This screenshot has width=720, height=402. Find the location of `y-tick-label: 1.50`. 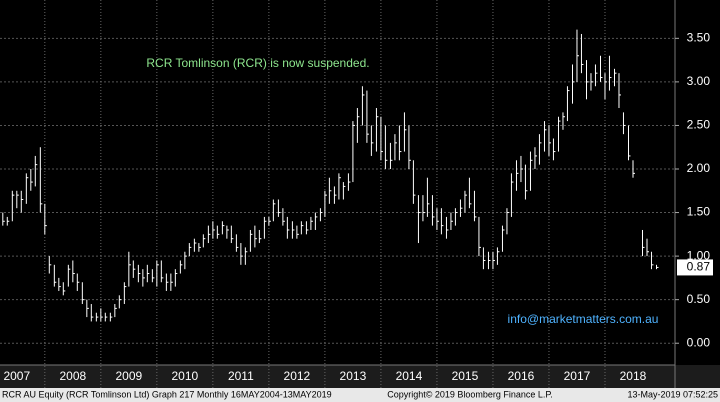

y-tick-label: 1.50 is located at coordinates (699, 212).